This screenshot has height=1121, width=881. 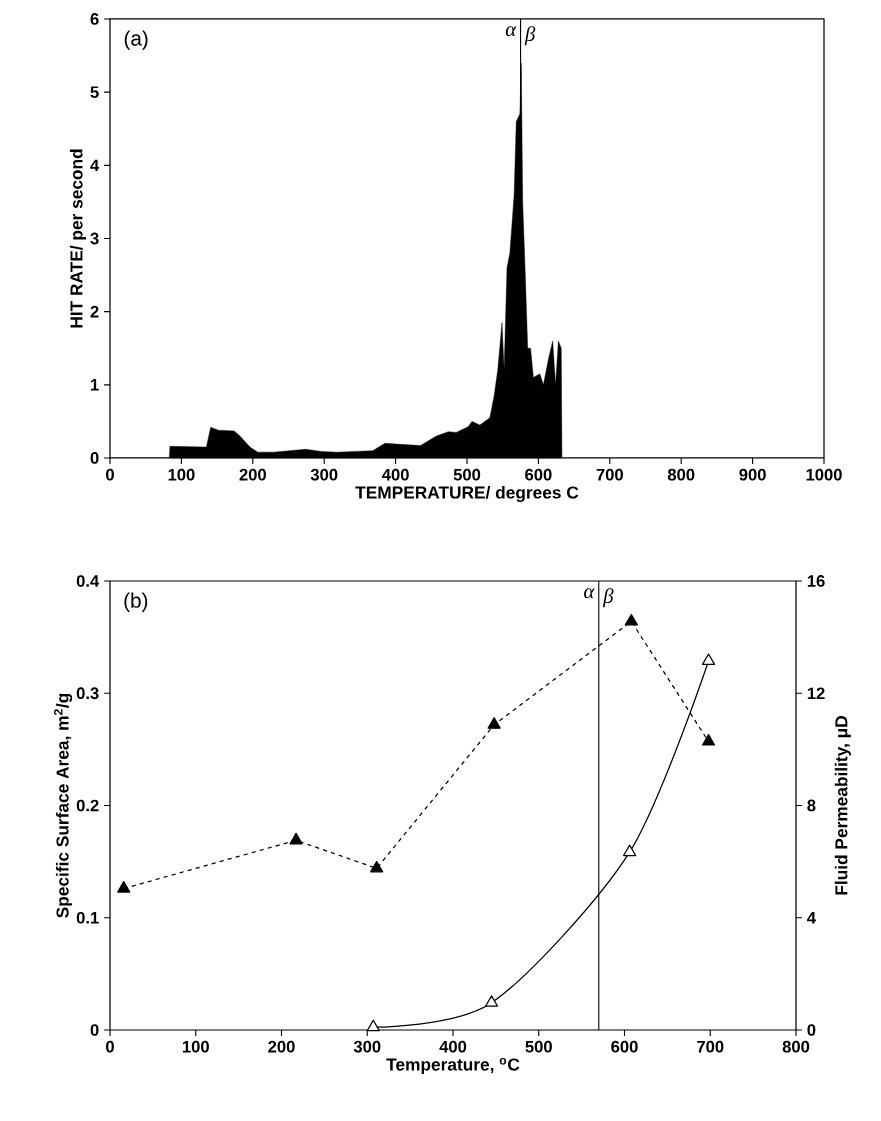 What do you see at coordinates (95, 385) in the screenshot?
I see `y-tick-label: 1` at bounding box center [95, 385].